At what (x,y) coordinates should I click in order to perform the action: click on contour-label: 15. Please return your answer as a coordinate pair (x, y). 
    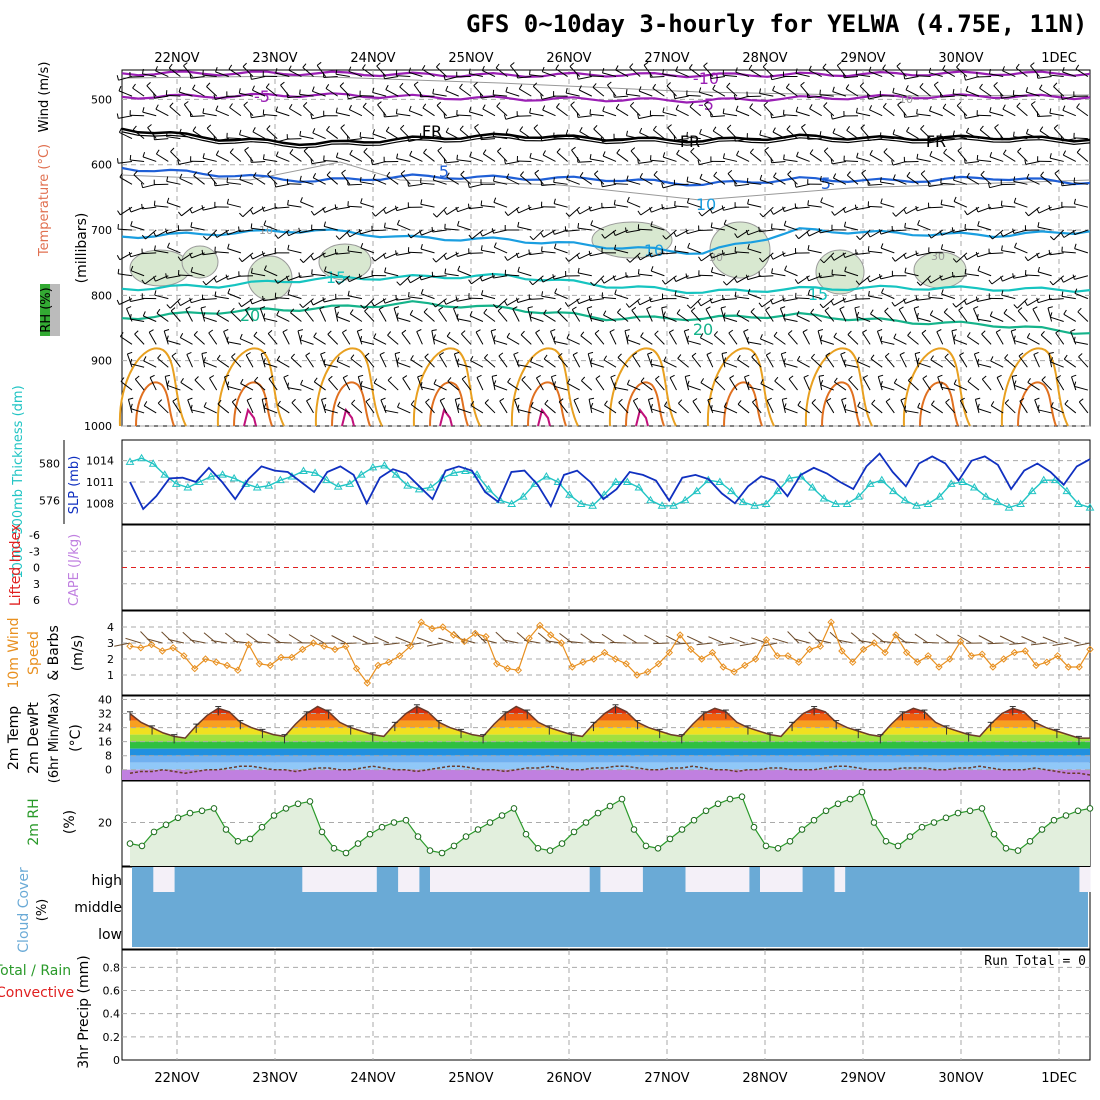
    Looking at the image, I should click on (336, 277).